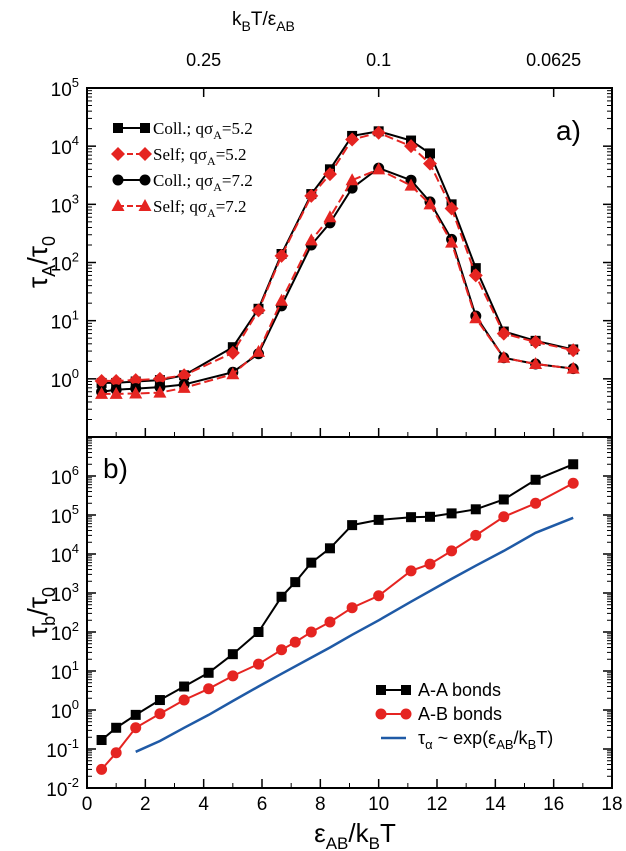 The width and height of the screenshot is (626, 851). I want to click on x-tick-label: 16, so click(553, 804).